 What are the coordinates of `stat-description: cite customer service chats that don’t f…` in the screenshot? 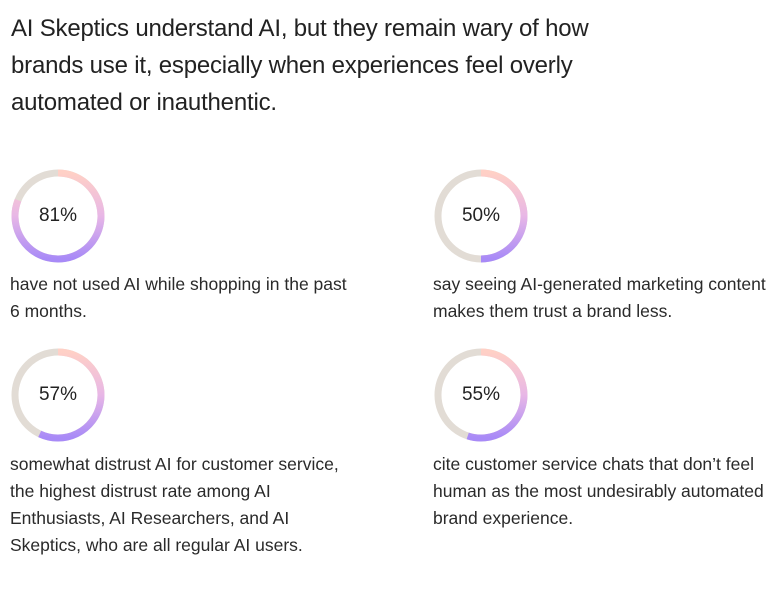 It's located at (598, 491).